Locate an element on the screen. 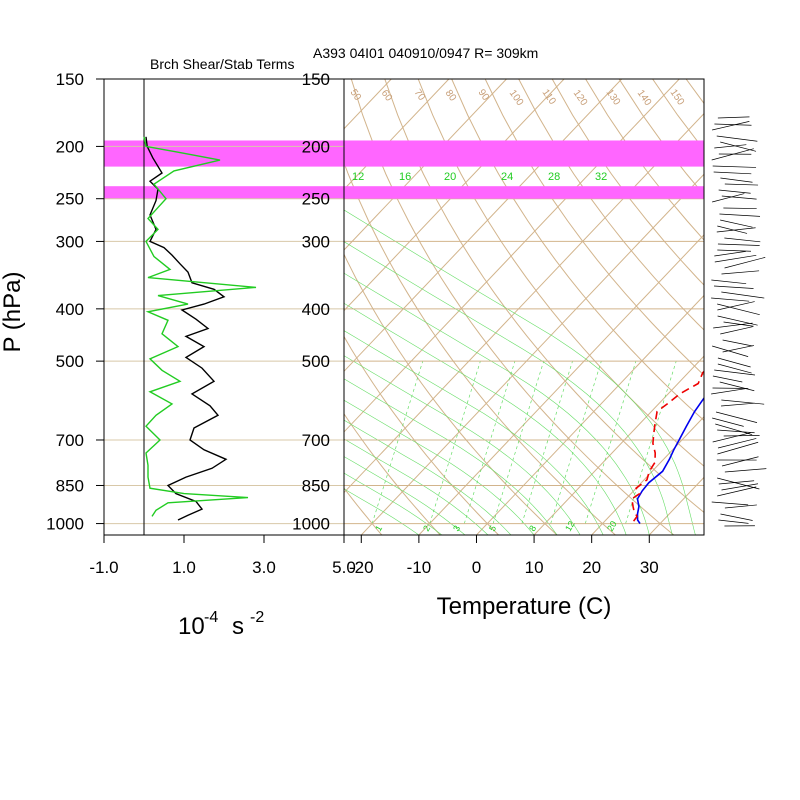 This screenshot has height=800, width=800. left-y-ticks: 150 200 250 300 400 500 700 850 1000 is located at coordinates (75, 302).